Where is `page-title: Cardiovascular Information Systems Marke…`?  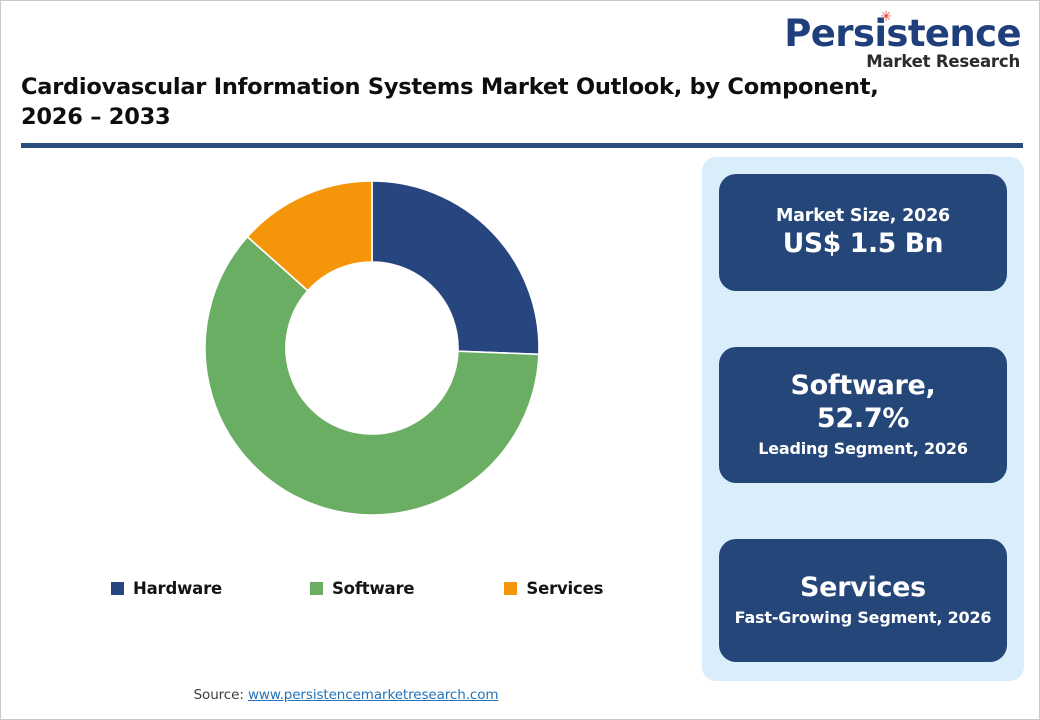
page-title: Cardiovascular Information Systems Marke… is located at coordinates (481, 103).